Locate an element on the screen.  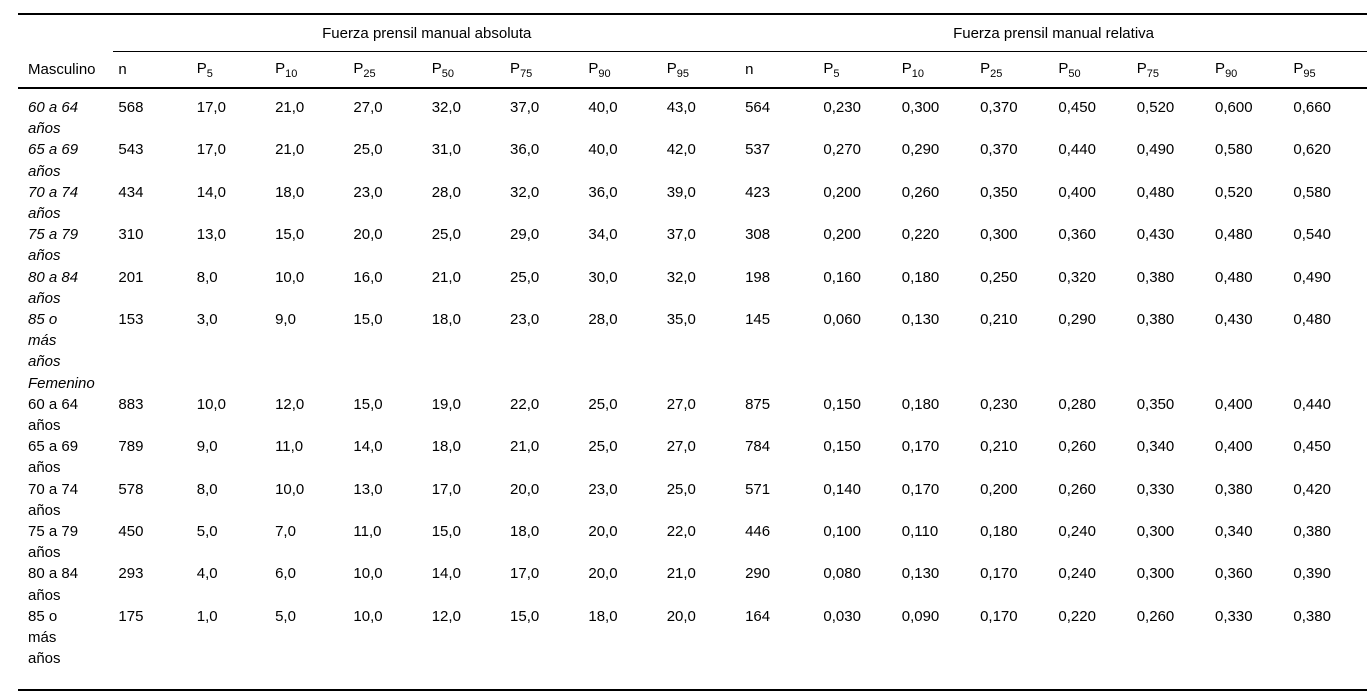
value-cell: 5,0 is located at coordinates (207, 532).